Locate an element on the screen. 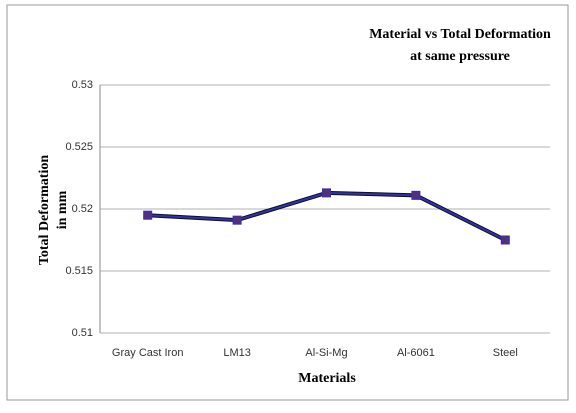 The width and height of the screenshot is (576, 413). y-axis-label-line: Total Deformation is located at coordinates (44, 210).